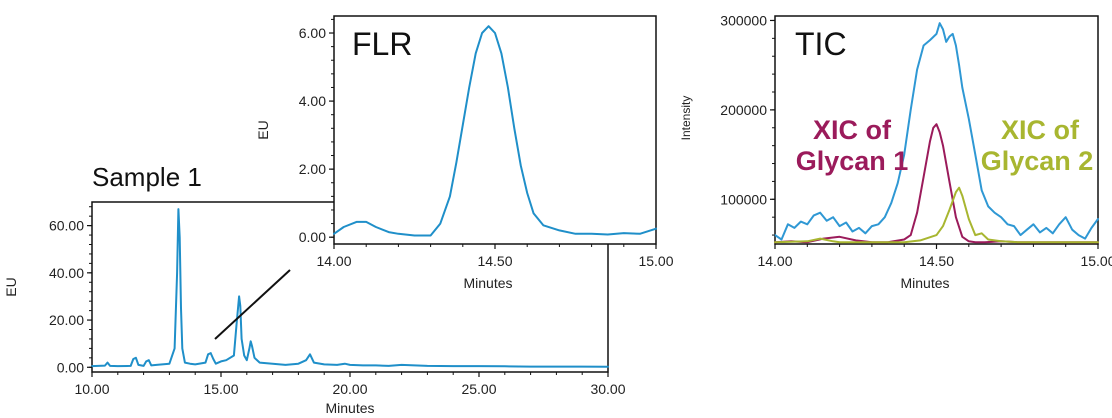 This screenshot has width=1112, height=418. Describe the element at coordinates (312, 101) in the screenshot. I see `flr-y-tick-label: 4.00` at that location.